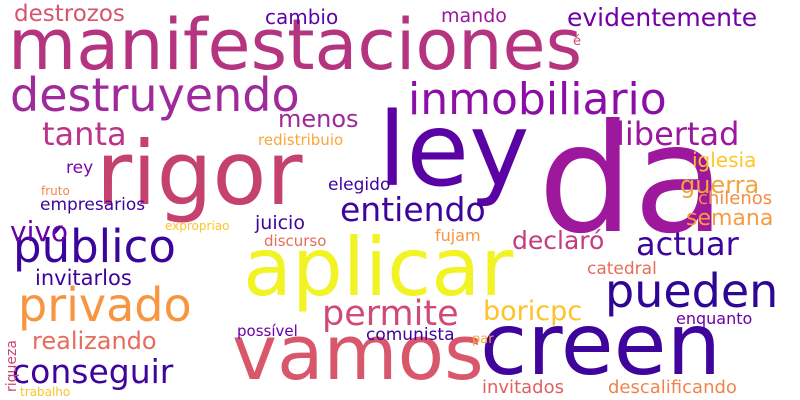  What do you see at coordinates (55, 191) in the screenshot?
I see `word-fruto: fruto` at bounding box center [55, 191].